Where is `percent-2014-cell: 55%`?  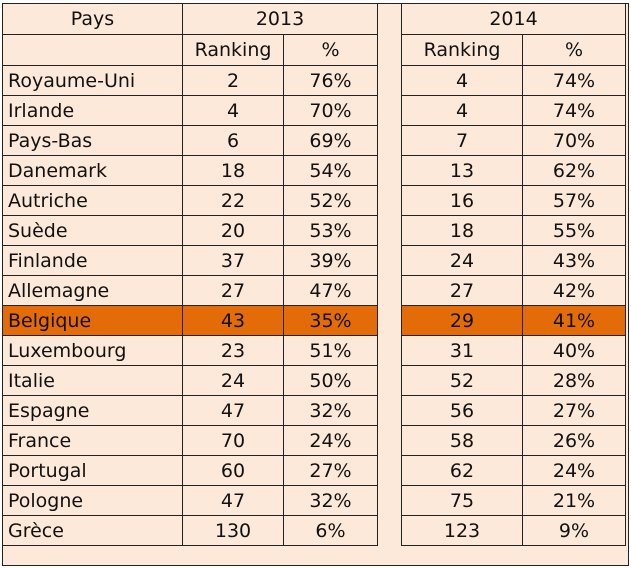 percent-2014-cell: 55% is located at coordinates (574, 230).